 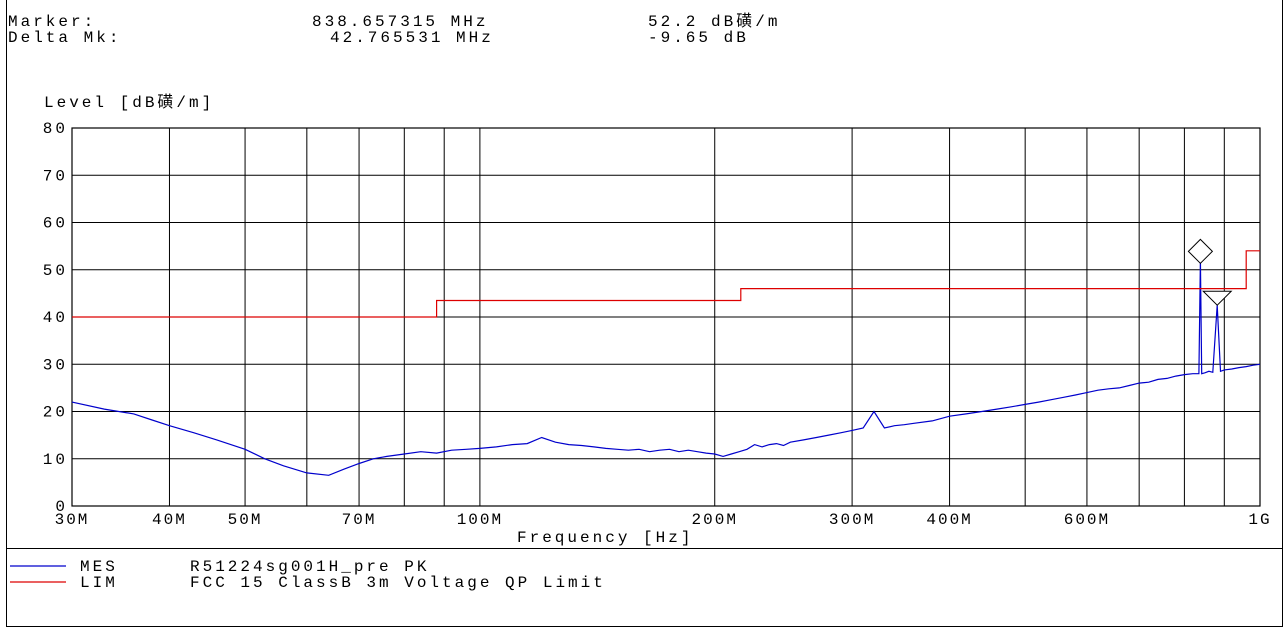 I want to click on y-tick-label: 10, so click(x=55, y=460).